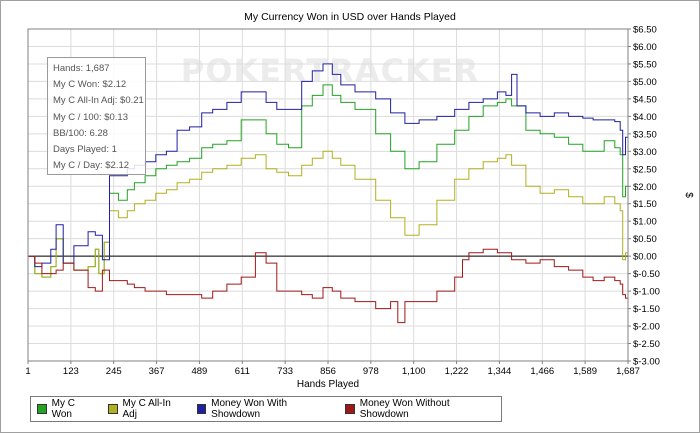 This screenshot has height=433, width=700. I want to click on stat-allin-adj: My C All-In Adj: $0.21, so click(98, 101).